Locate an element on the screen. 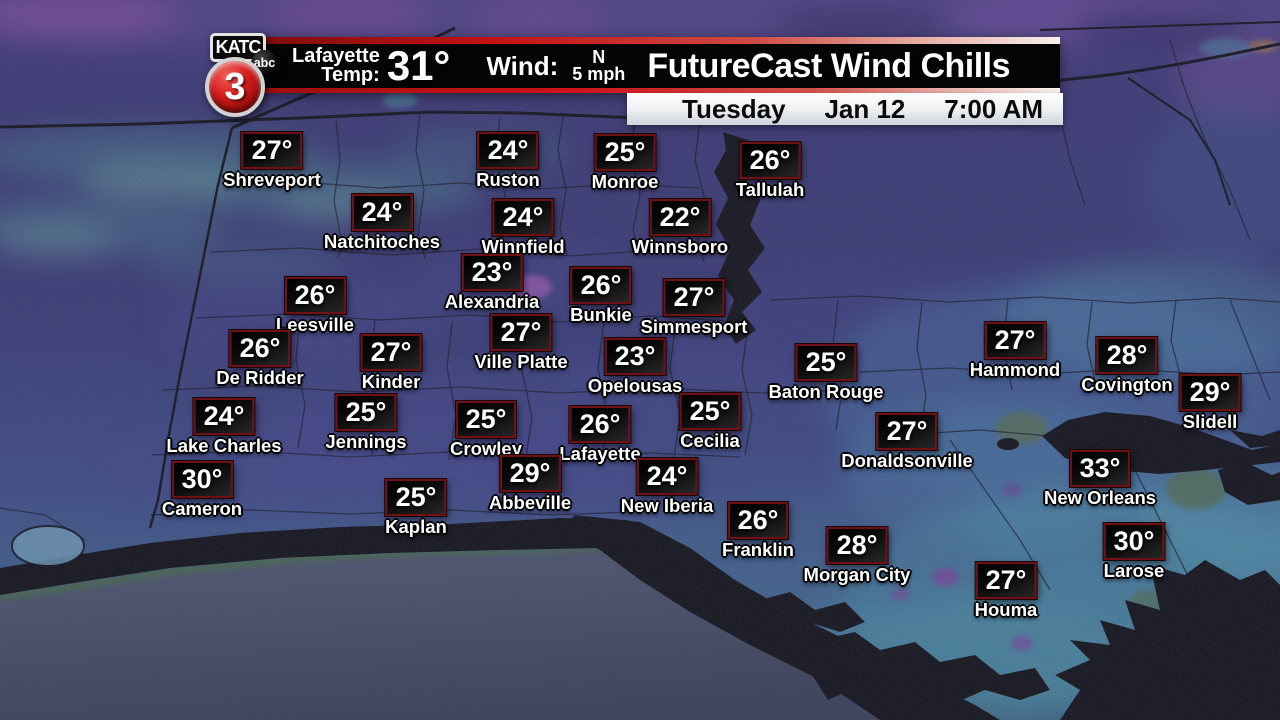 The height and width of the screenshot is (720, 1280). station-slidell: 29° Slidell is located at coordinates (1210, 402).